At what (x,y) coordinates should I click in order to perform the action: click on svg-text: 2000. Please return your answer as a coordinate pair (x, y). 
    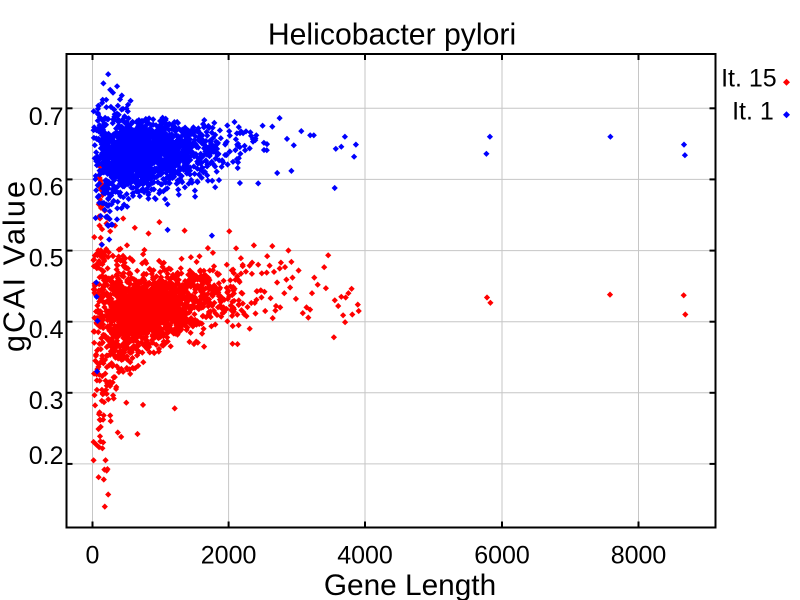
    Looking at the image, I should click on (229, 555).